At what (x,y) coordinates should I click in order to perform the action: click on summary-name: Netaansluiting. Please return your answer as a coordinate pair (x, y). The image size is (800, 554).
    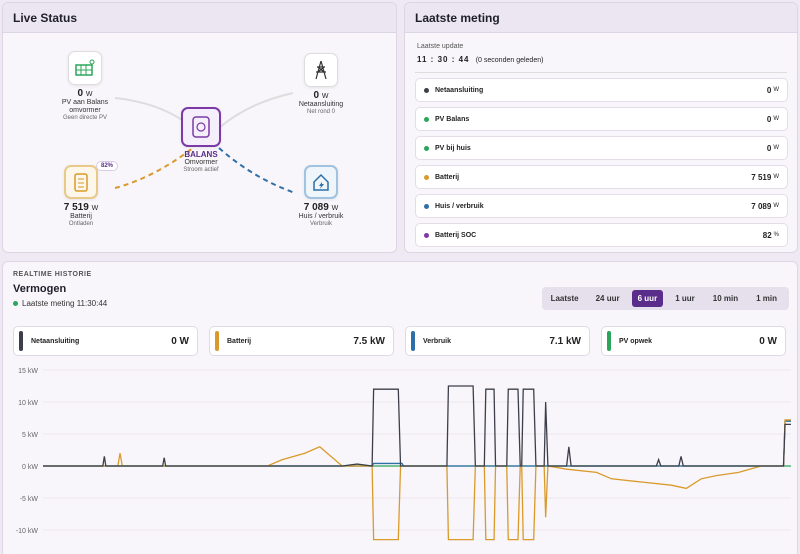
    Looking at the image, I should click on (55, 341).